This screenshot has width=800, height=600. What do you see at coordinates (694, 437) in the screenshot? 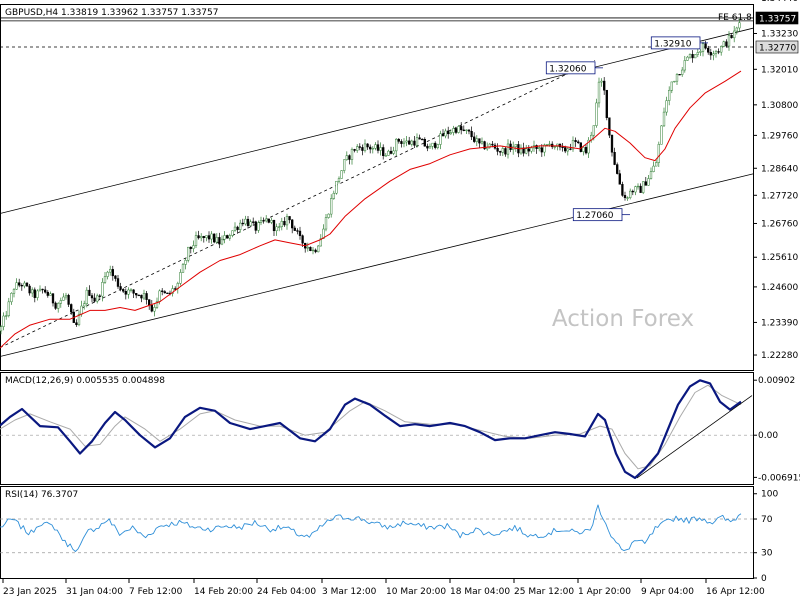
I see `macd-trend-line` at bounding box center [694, 437].